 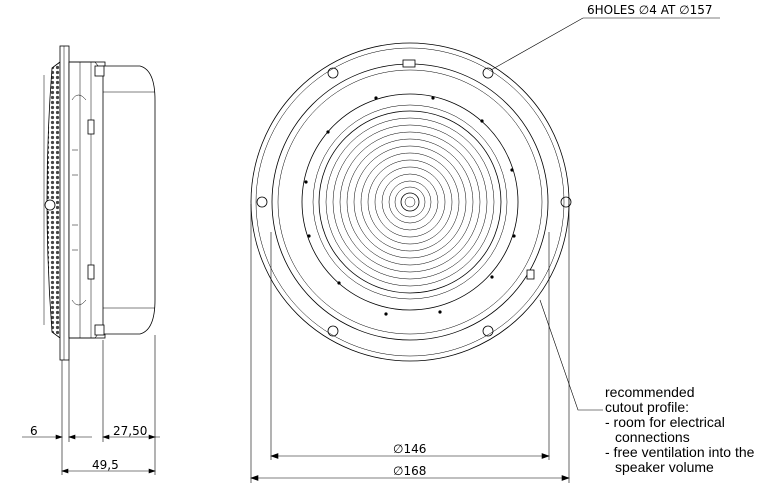 I want to click on dim-grille-depth: 6, so click(x=34, y=431).